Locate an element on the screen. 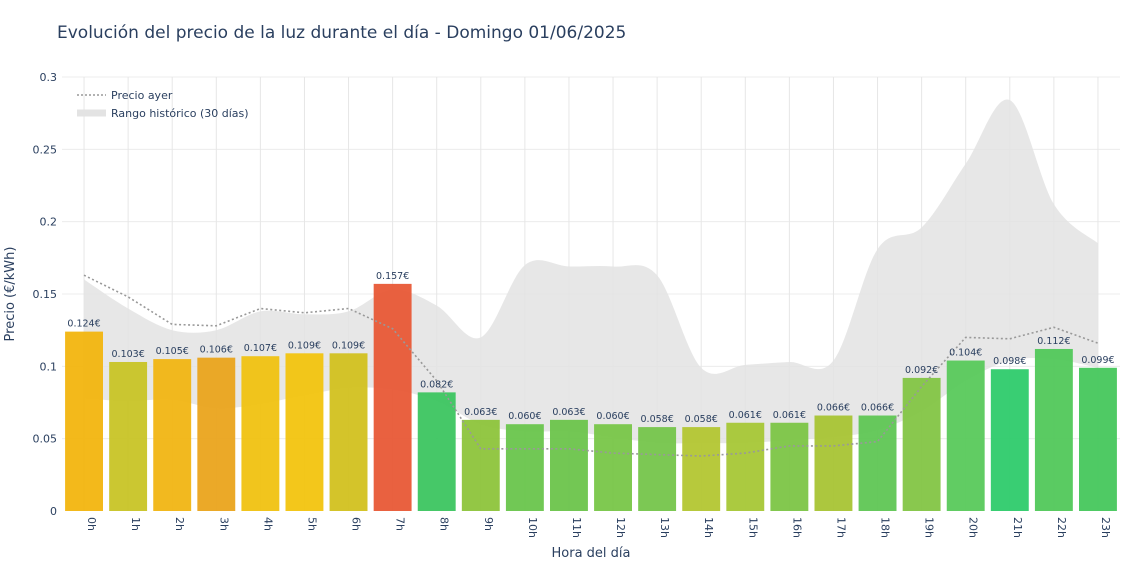 The height and width of the screenshot is (570, 1140). x-tick-label: 6h is located at coordinates (356, 524).